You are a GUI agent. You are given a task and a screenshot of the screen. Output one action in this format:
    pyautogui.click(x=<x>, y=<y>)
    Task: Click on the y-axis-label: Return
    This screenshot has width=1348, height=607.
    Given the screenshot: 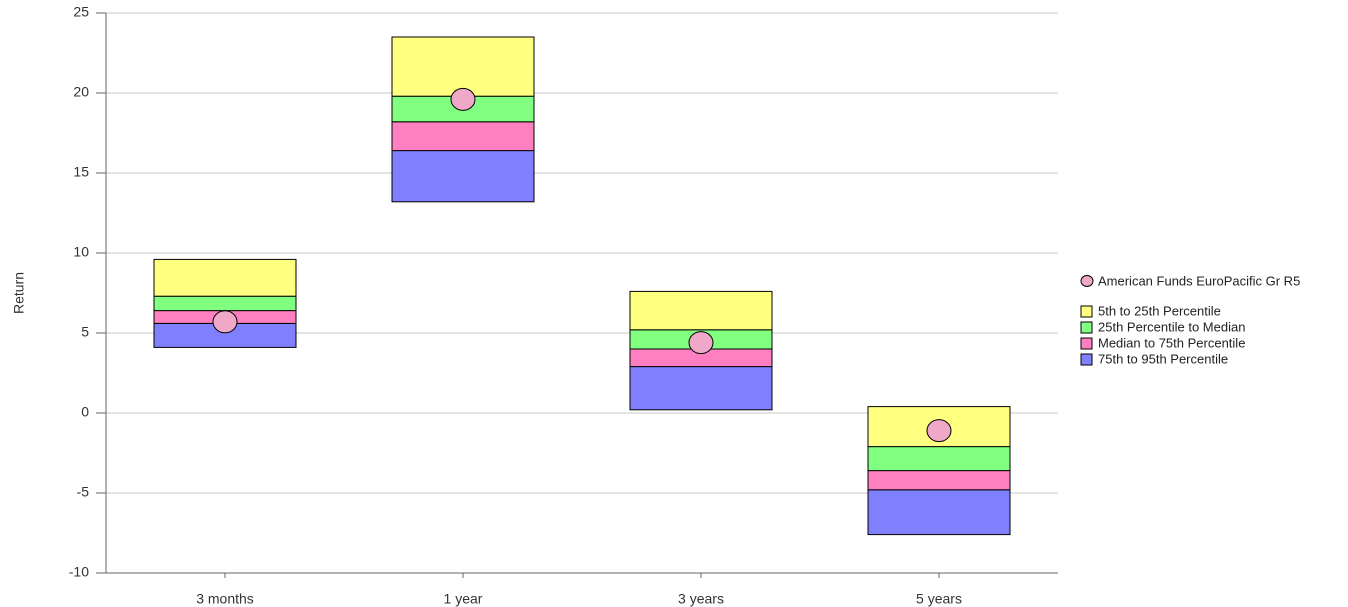 What is the action you would take?
    pyautogui.click(x=19, y=293)
    